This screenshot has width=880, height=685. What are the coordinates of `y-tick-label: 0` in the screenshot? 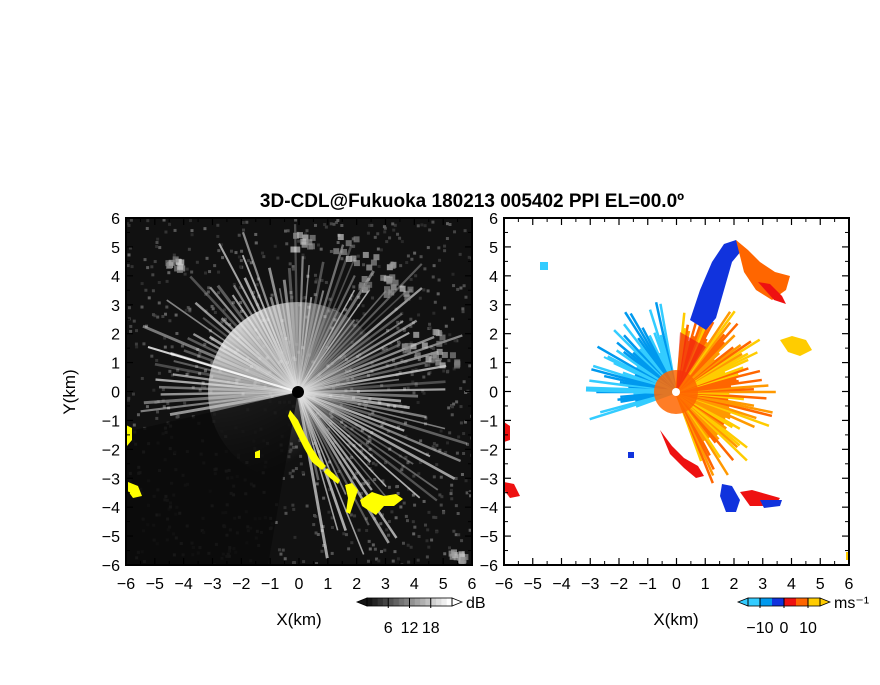 It's located at (115, 393).